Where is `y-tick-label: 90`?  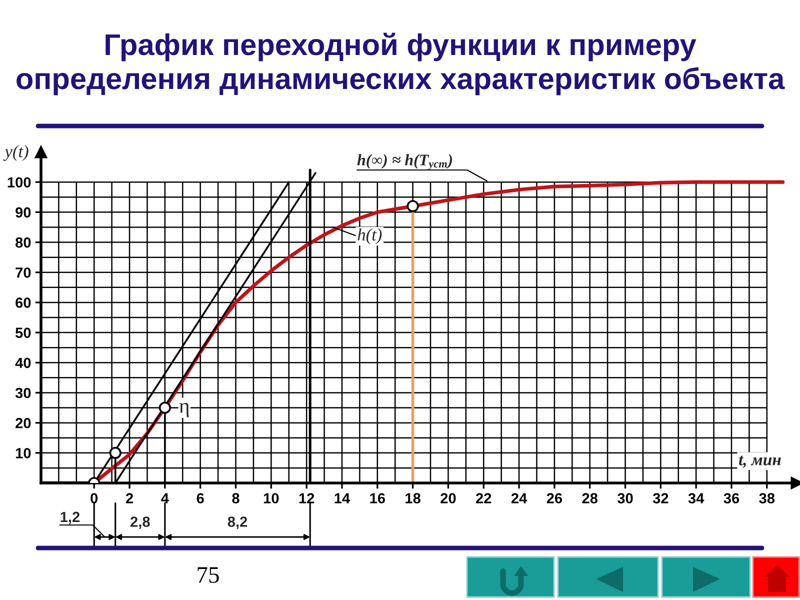
y-tick-label: 90 is located at coordinates (23, 212).